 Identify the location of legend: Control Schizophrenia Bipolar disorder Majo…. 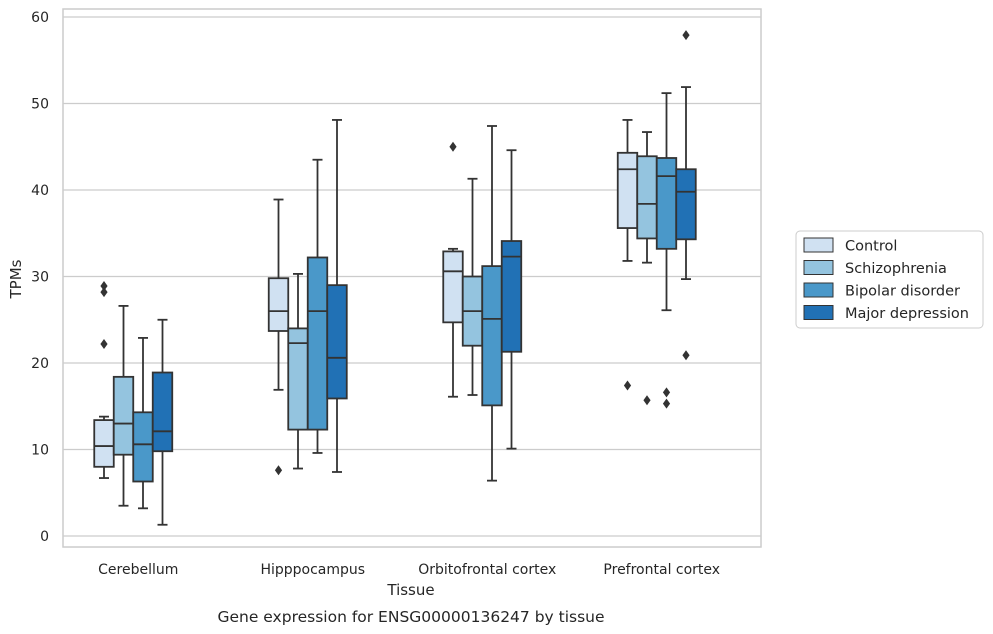
(889, 279).